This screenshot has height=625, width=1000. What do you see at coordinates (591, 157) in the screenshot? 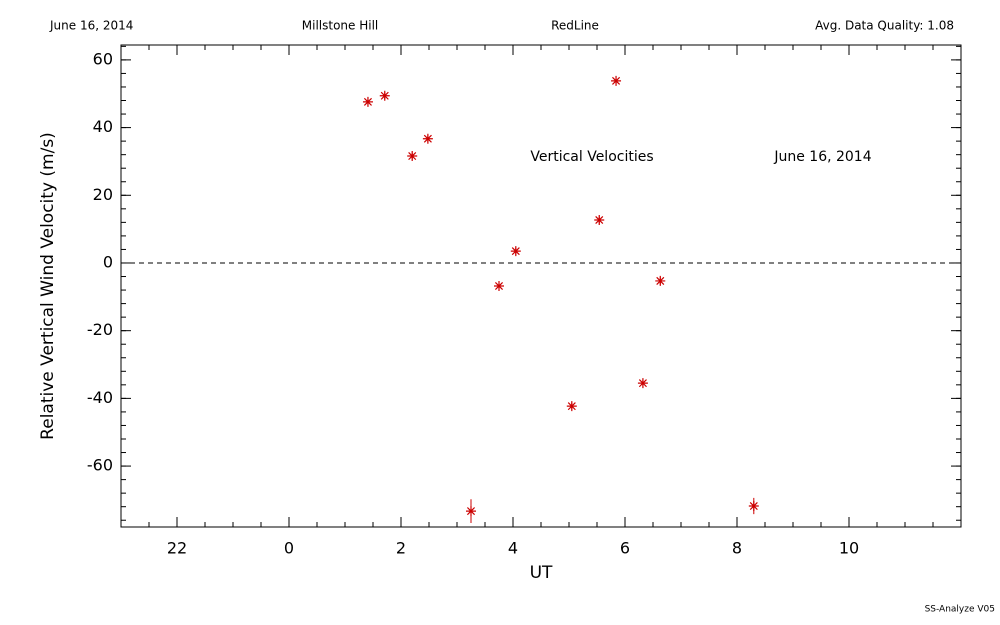
I see `annotation: Vertical Velocities` at bounding box center [591, 157].